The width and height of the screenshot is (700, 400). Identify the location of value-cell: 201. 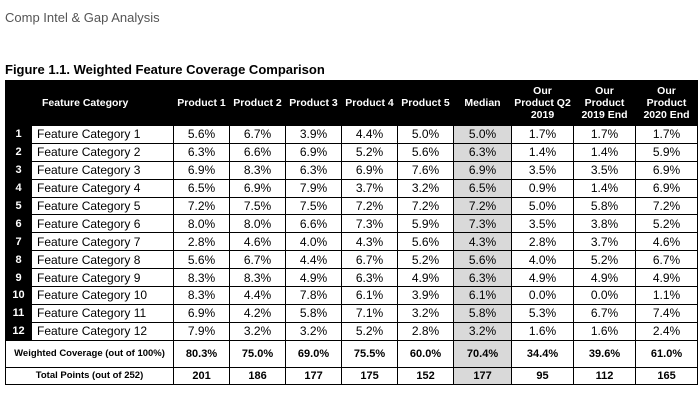
(202, 375).